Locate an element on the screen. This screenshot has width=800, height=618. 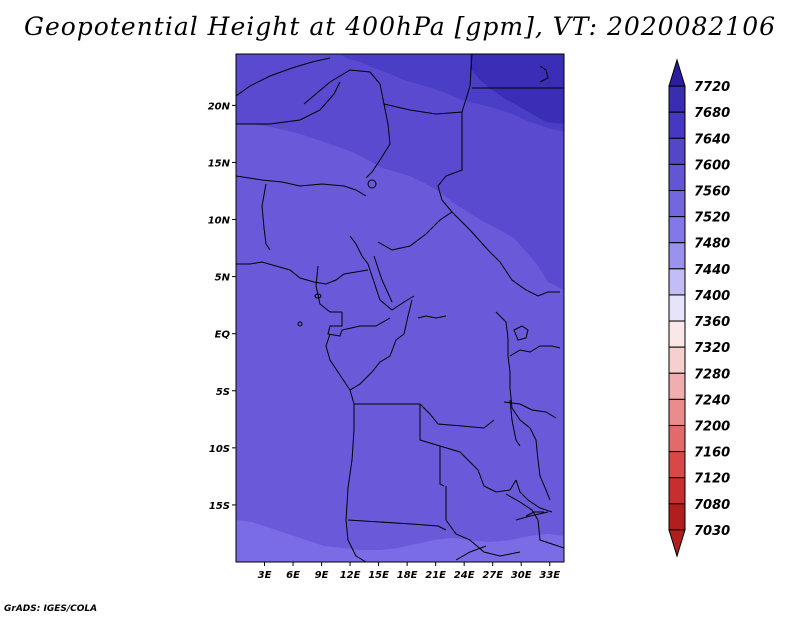
lon-tick-label: 15E is located at coordinates (378, 575).